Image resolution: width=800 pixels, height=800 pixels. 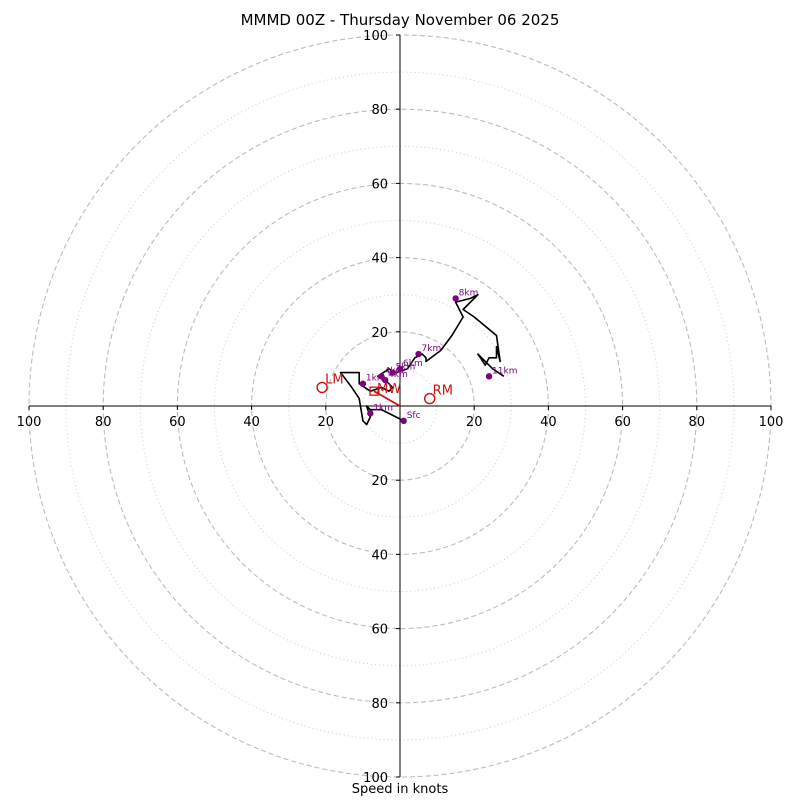 I want to click on hodograph-line, so click(x=422, y=359).